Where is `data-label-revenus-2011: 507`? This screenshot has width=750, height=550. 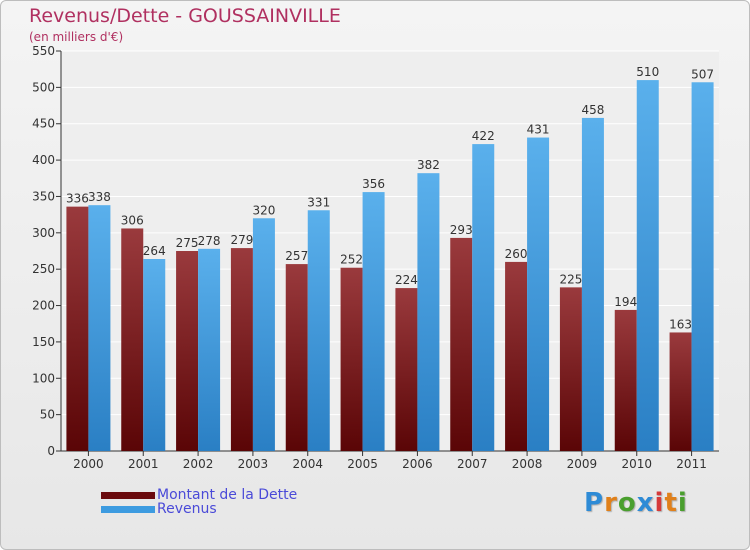
data-label-revenus-2011: 507 is located at coordinates (702, 74).